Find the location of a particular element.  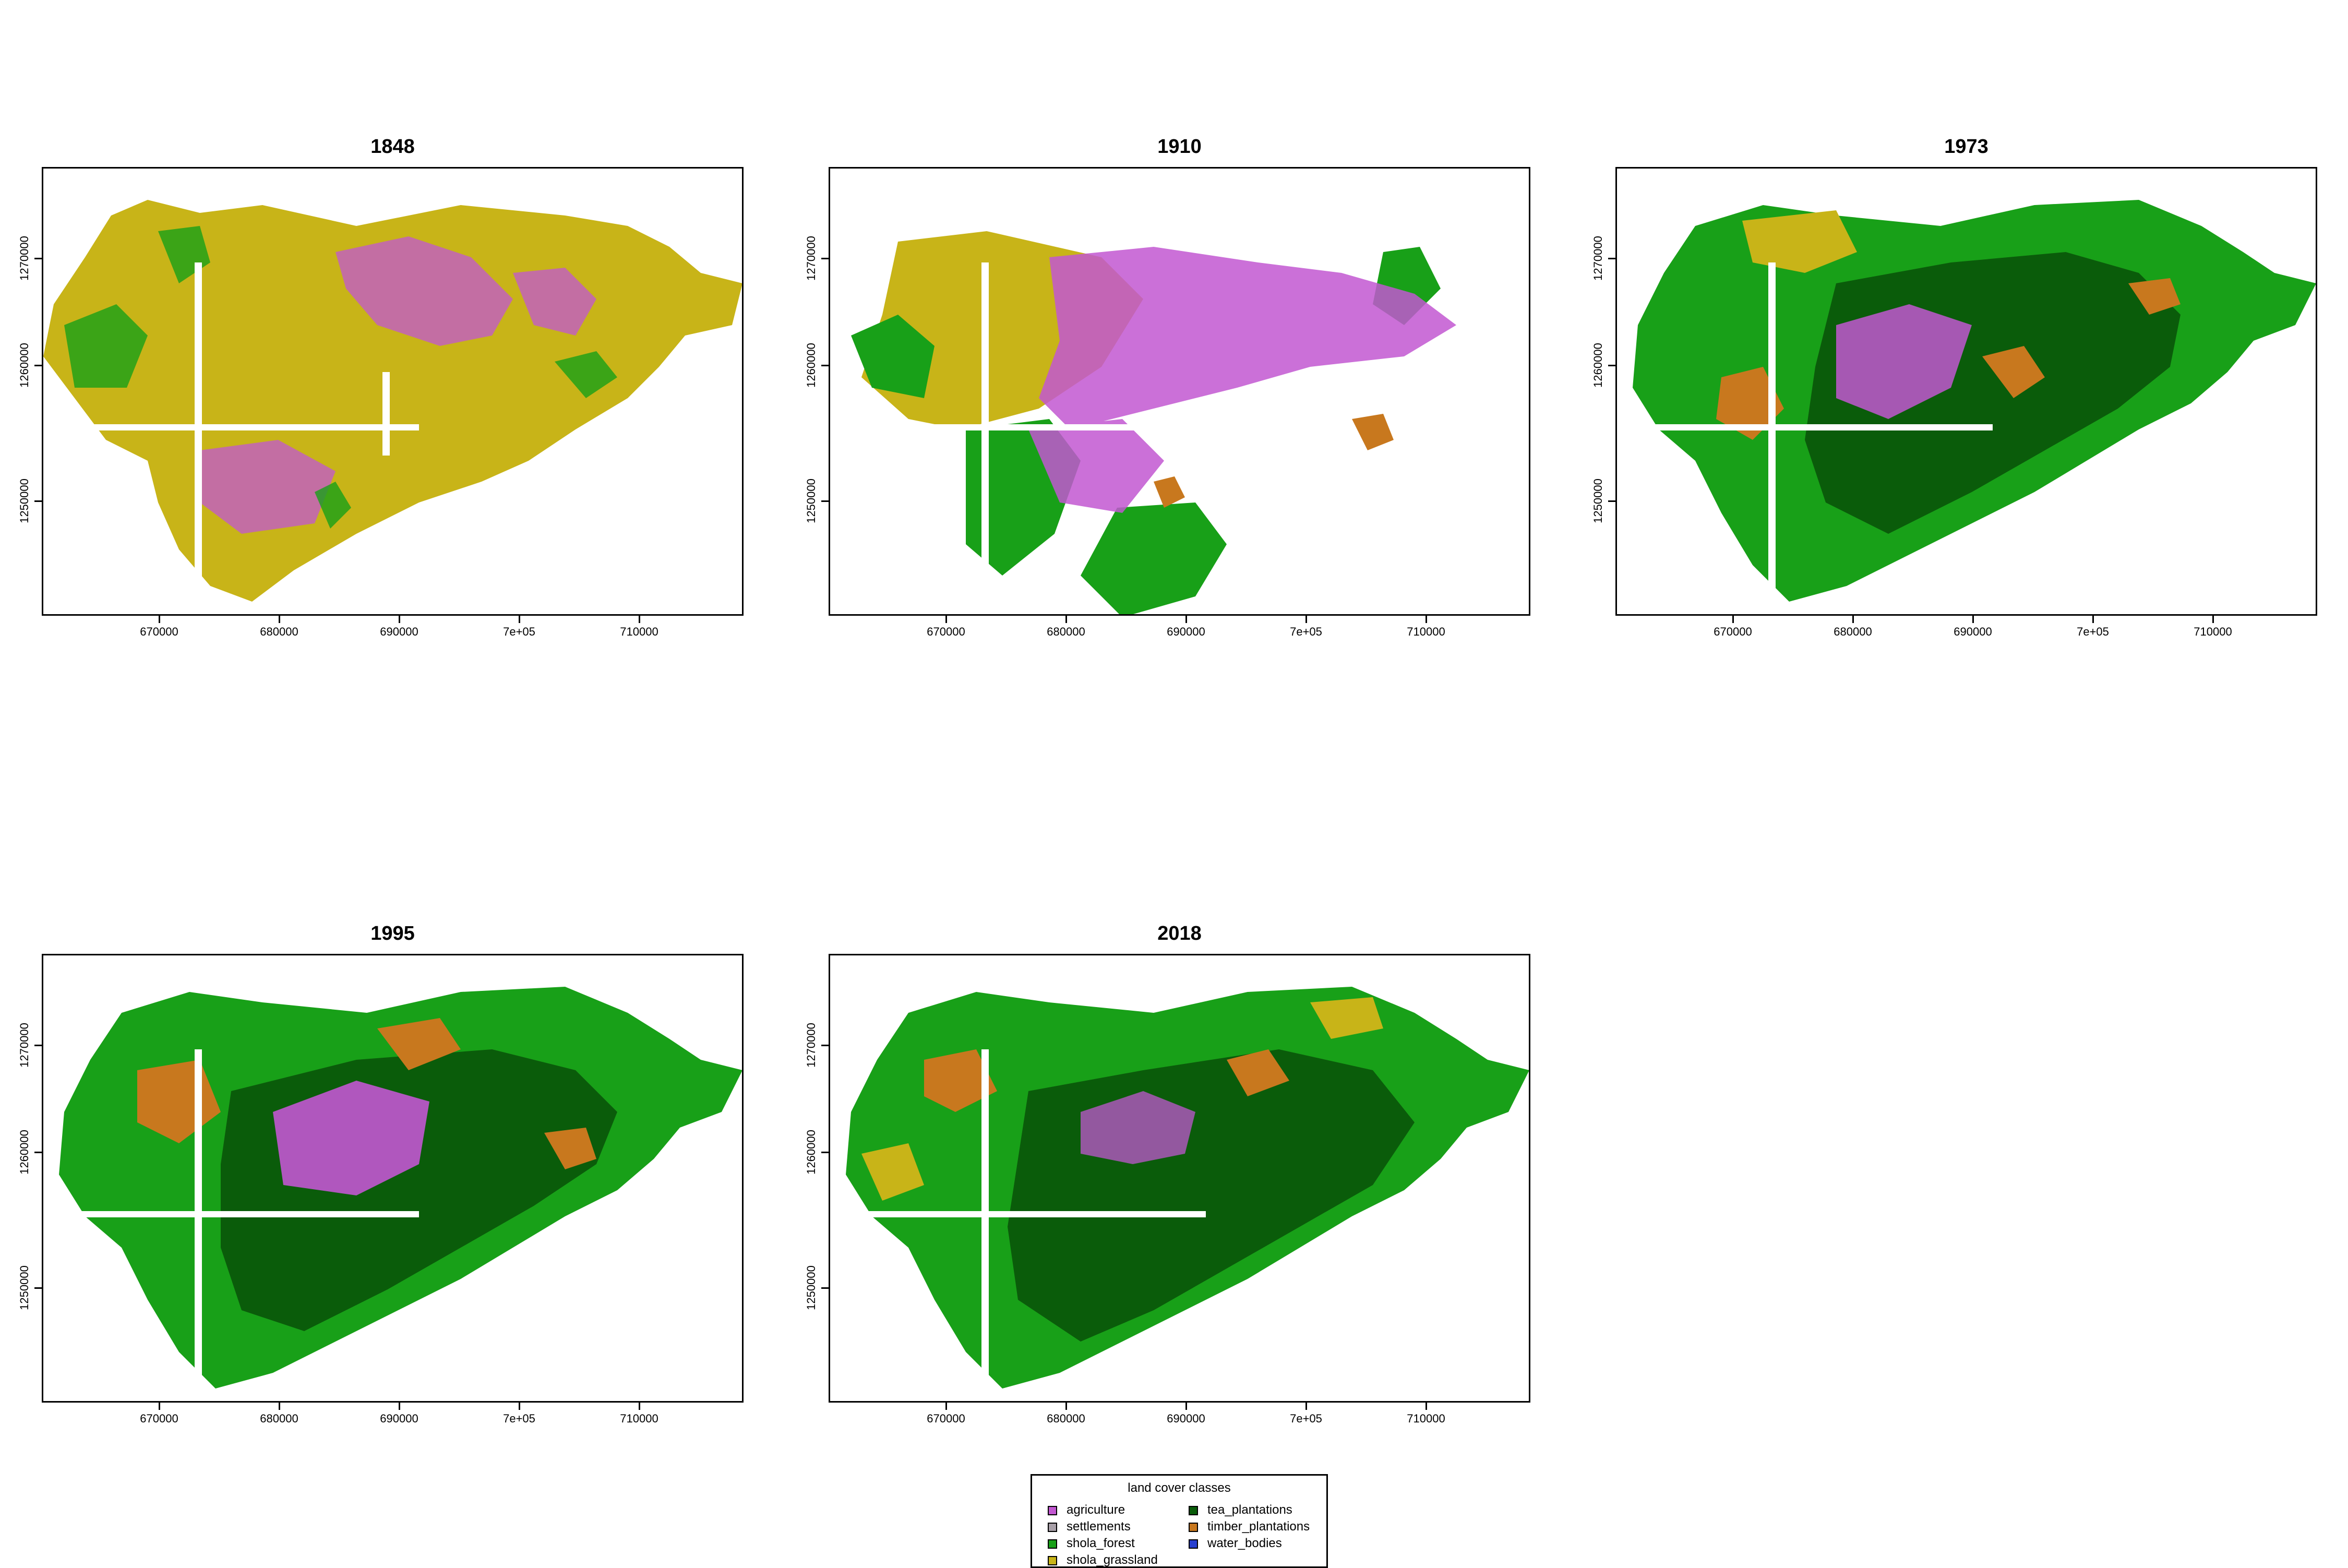

panel-title: 1910 is located at coordinates (1180, 147).